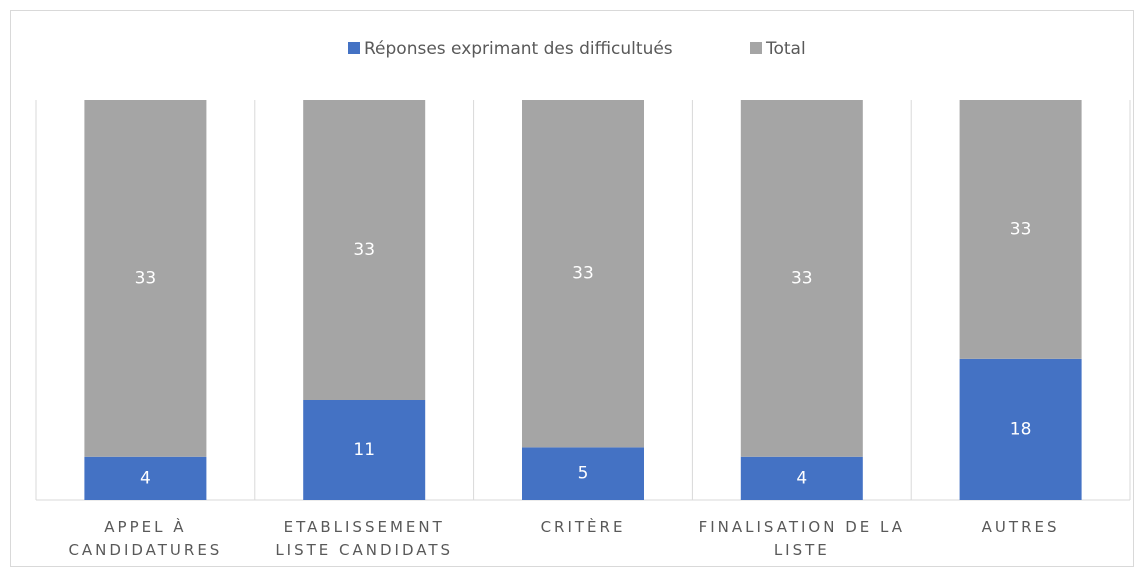 This screenshot has height=577, width=1144. I want to click on data-label: 5, so click(583, 474).